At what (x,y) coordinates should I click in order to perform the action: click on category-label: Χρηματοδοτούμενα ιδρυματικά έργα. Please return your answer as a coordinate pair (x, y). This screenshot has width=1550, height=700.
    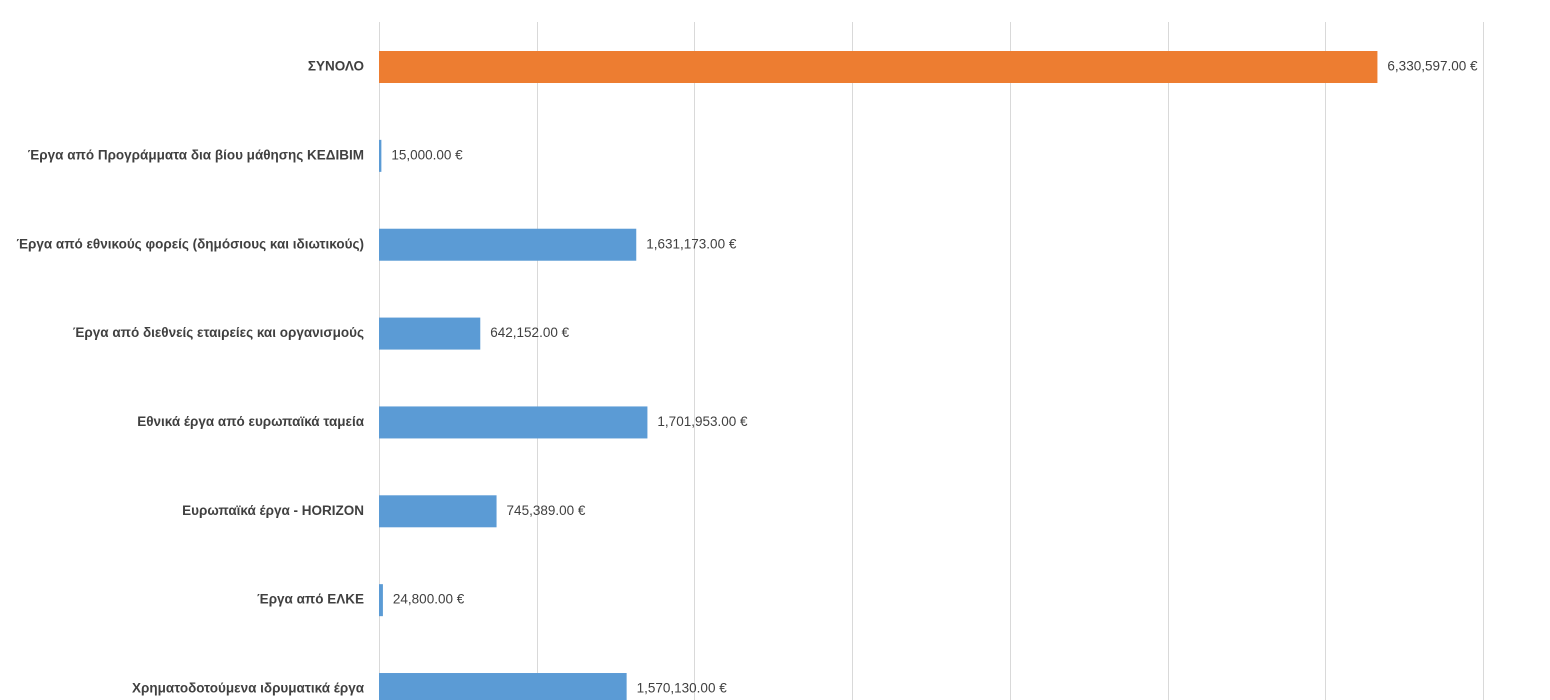
    Looking at the image, I should click on (248, 688).